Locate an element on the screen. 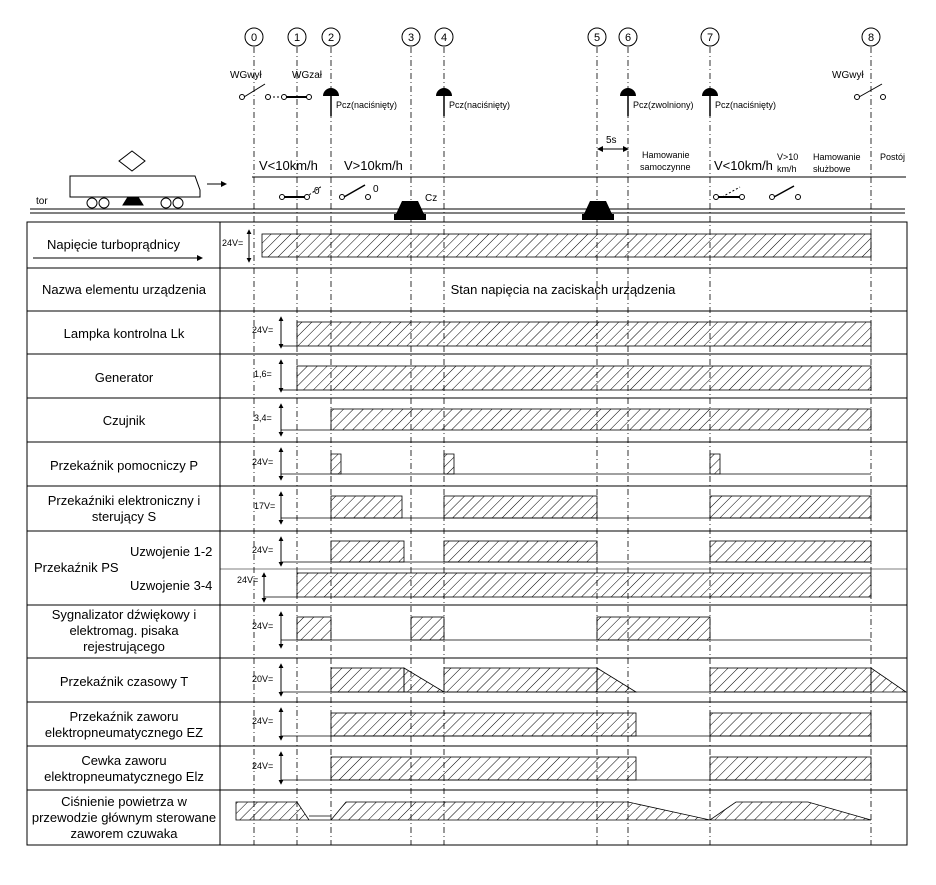  wg-wyl-switch is located at coordinates (260, 91).